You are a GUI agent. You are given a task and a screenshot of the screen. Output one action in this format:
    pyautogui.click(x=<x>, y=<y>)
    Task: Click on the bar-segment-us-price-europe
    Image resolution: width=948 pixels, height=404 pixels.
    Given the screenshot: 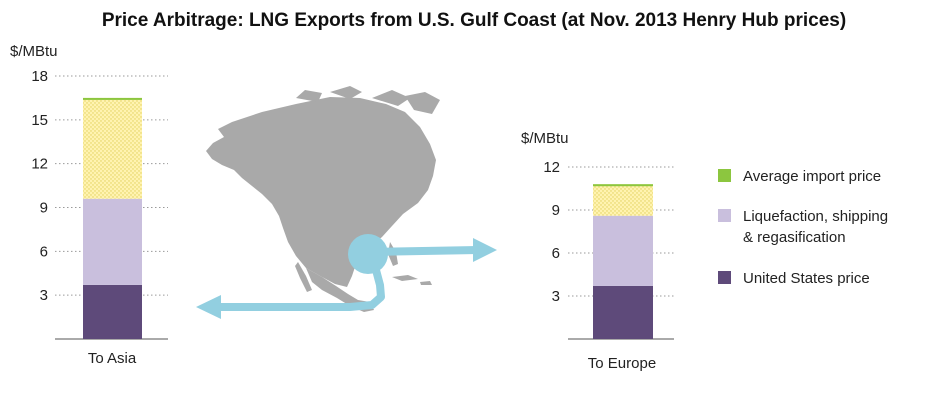 What is the action you would take?
    pyautogui.click(x=623, y=312)
    